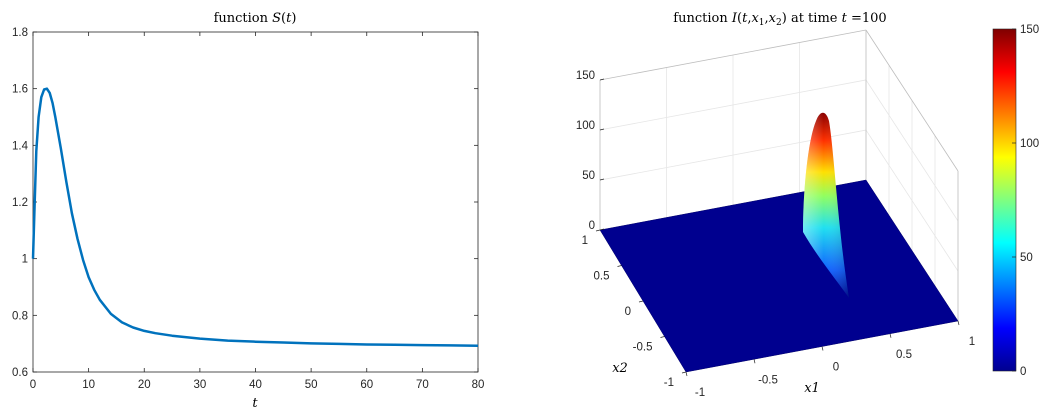 The height and width of the screenshot is (410, 1049). What do you see at coordinates (33, 385) in the screenshot?
I see `x-tick-label: 0` at bounding box center [33, 385].